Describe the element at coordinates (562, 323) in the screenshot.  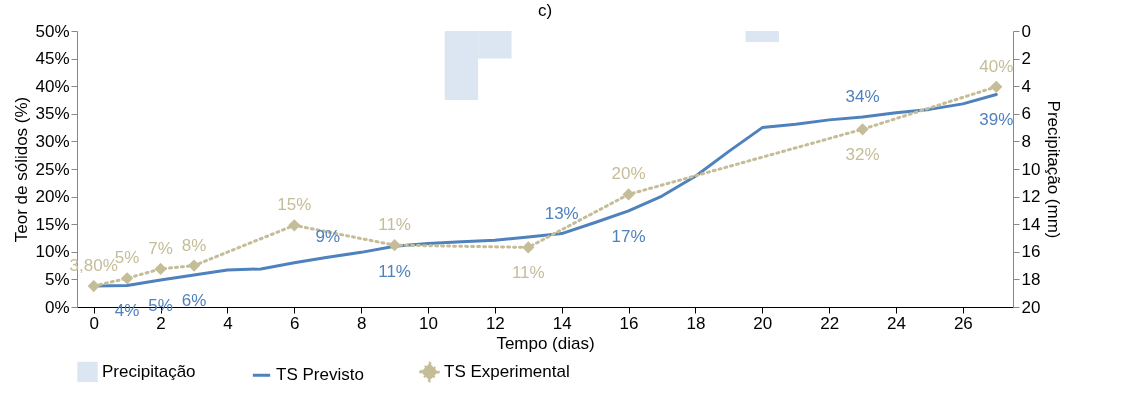
I see `x-tick-label: 14` at that location.